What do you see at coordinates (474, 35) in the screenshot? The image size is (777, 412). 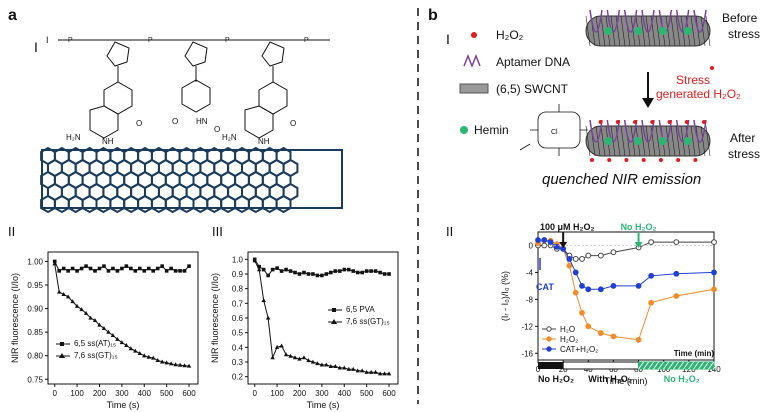 I see `h2o2-dot-icon` at bounding box center [474, 35].